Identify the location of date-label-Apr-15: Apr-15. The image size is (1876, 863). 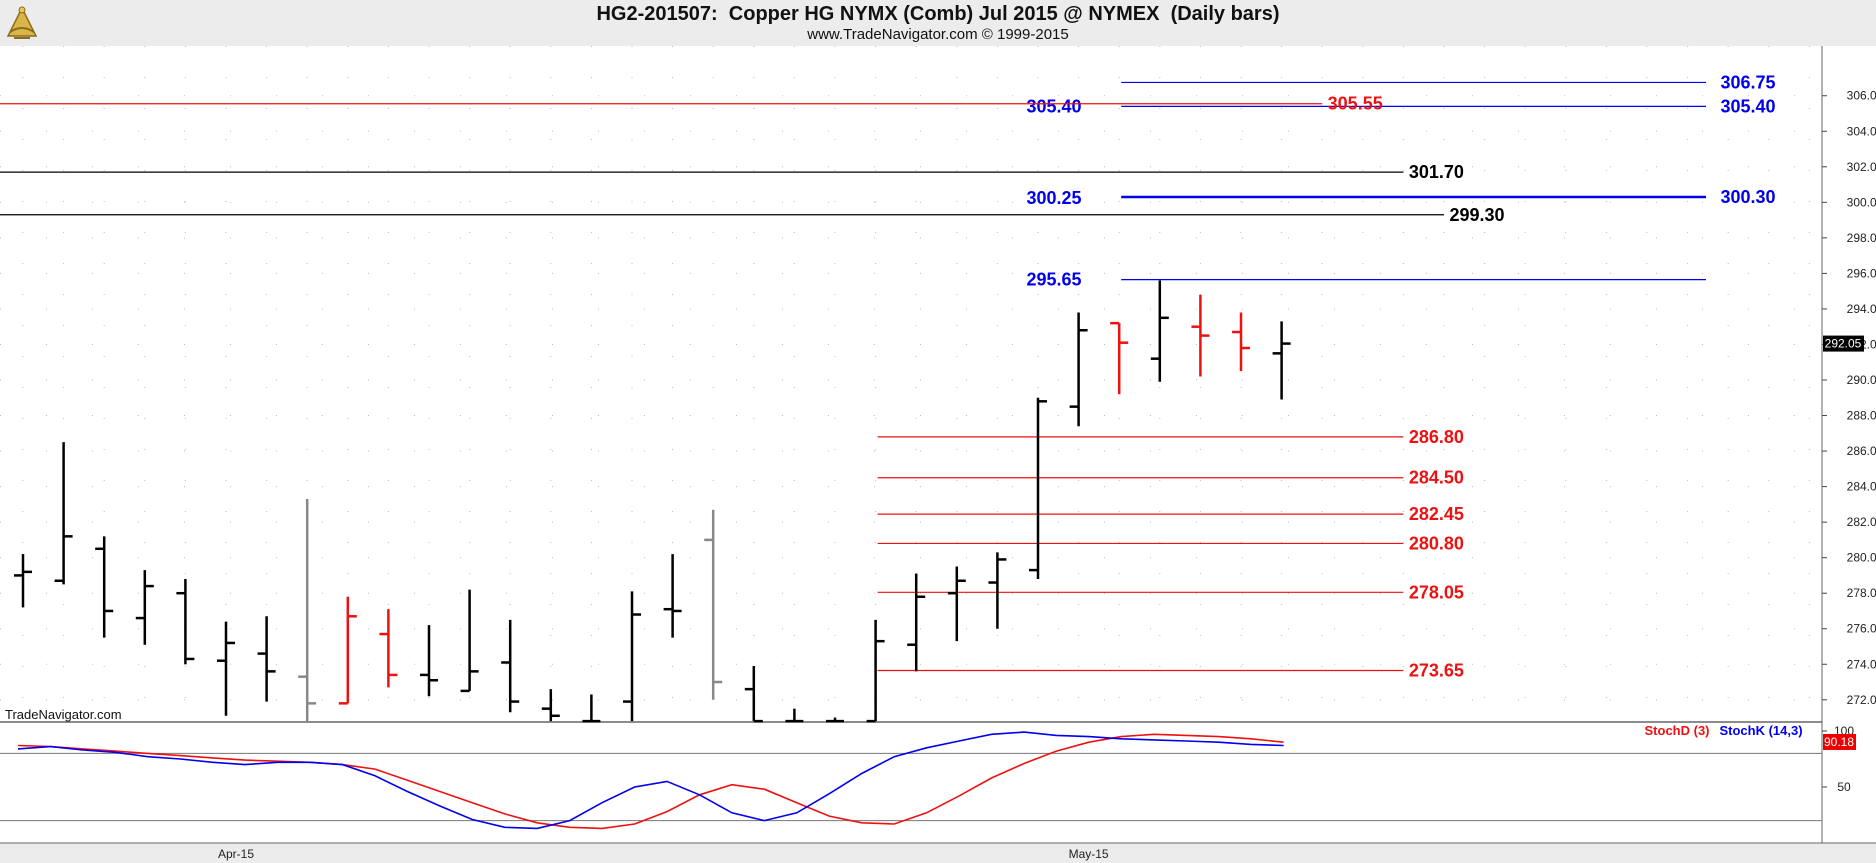
(236, 854).